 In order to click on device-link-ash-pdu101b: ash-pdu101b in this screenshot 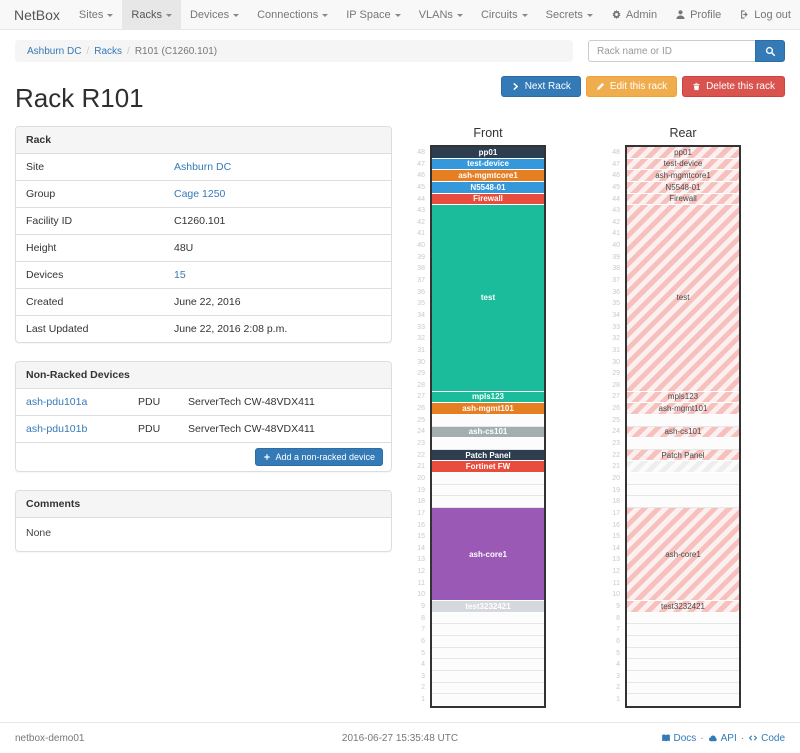, I will do `click(57, 429)`.